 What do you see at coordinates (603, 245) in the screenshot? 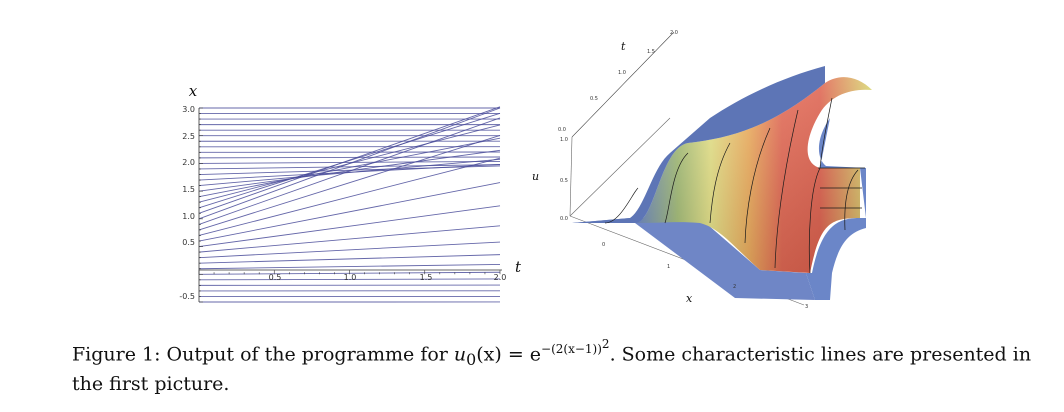
I see `x-tick-label: 0` at bounding box center [603, 245].